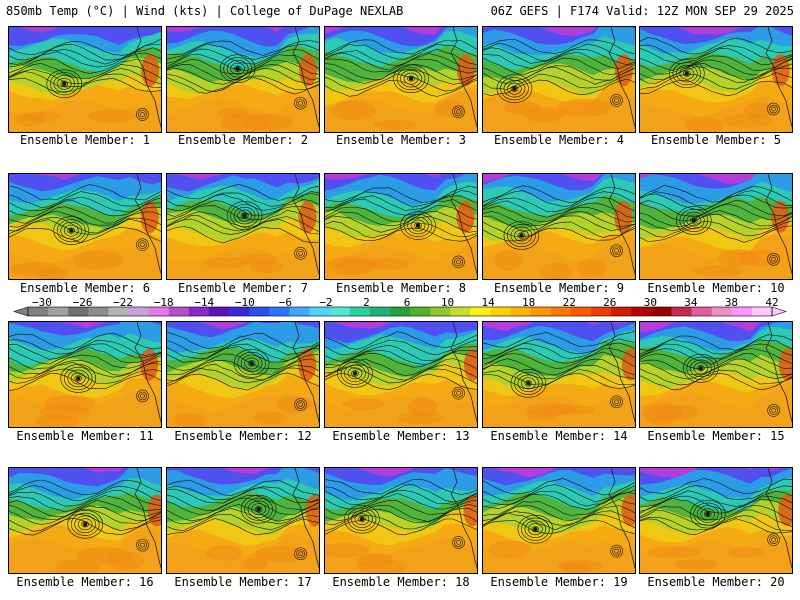 This screenshot has height=600, width=800. Describe the element at coordinates (243, 436) in the screenshot. I see `ensemble-member-label: Ensemble Member: 12` at that location.